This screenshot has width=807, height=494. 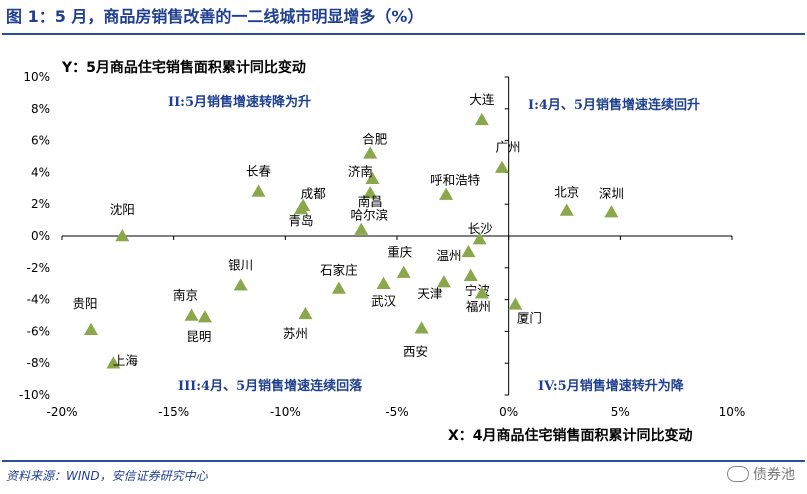 What do you see at coordinates (403, 461) in the screenshot?
I see `footer-divider` at bounding box center [403, 461].